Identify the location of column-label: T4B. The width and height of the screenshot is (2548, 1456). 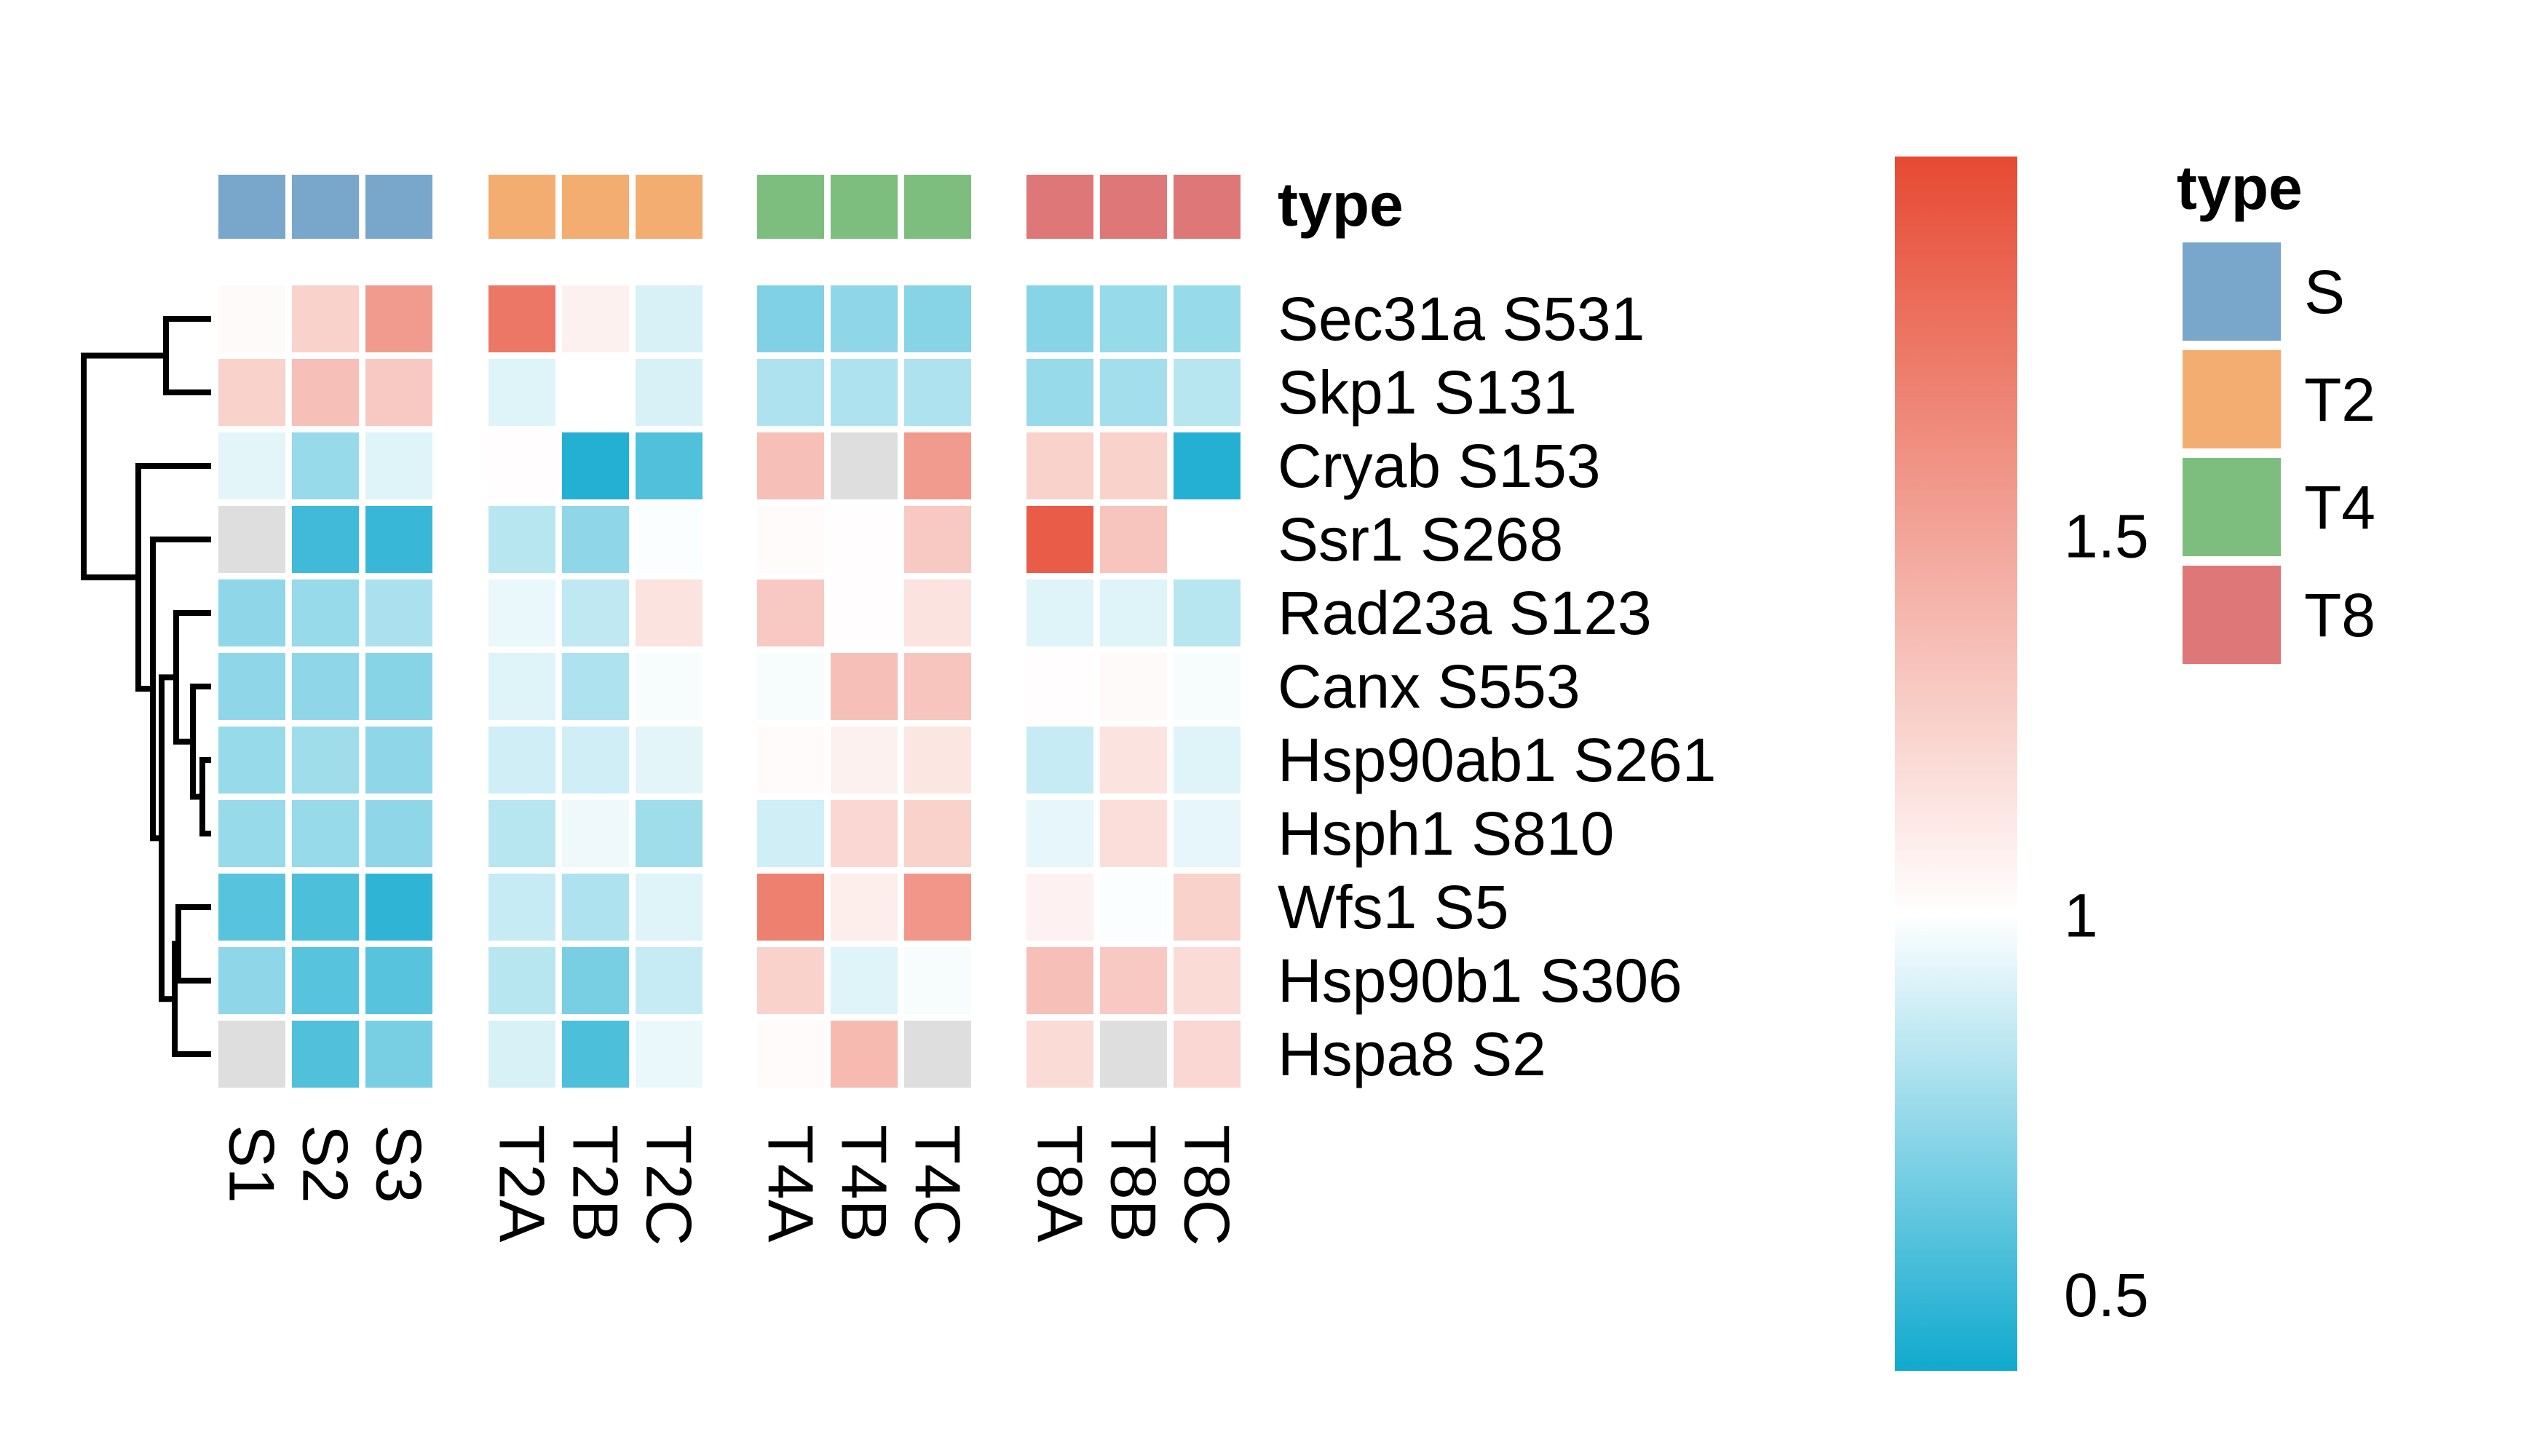
(864, 1183).